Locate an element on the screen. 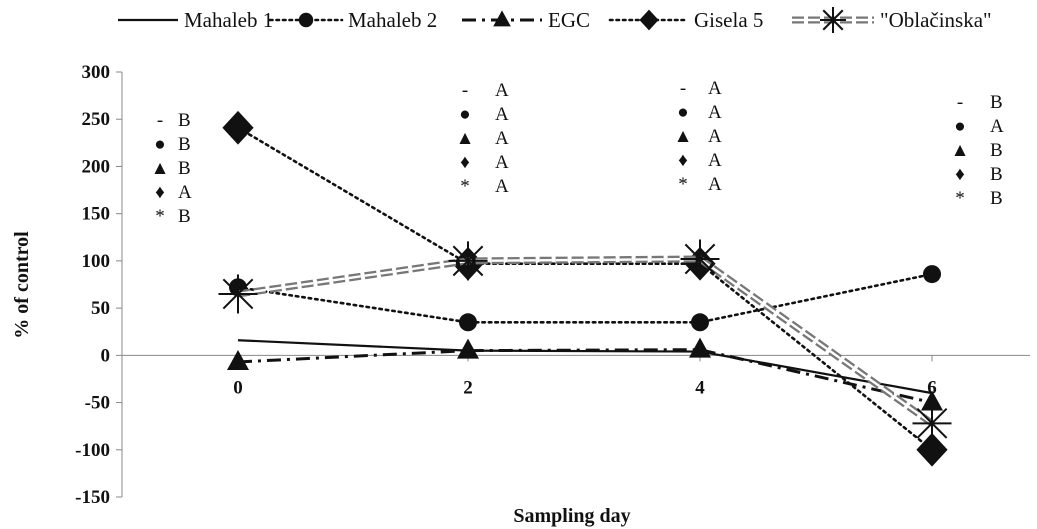 This screenshot has height=529, width=1037. annotation-group-day-0: - B● B▲ B♦ A* B is located at coordinates (171, 168).